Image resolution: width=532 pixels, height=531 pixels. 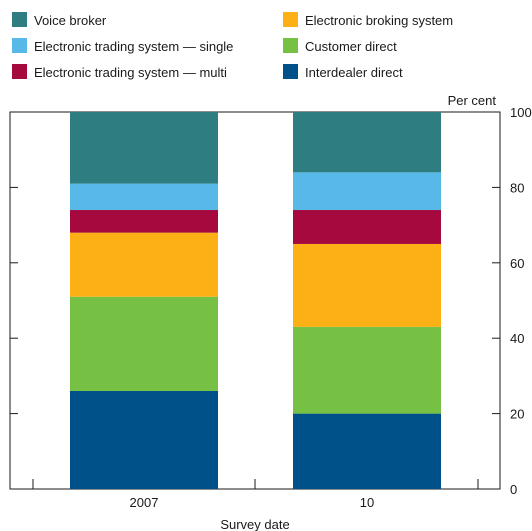 What do you see at coordinates (144, 502) in the screenshot?
I see `x-tick-label-2007: 2007` at bounding box center [144, 502].